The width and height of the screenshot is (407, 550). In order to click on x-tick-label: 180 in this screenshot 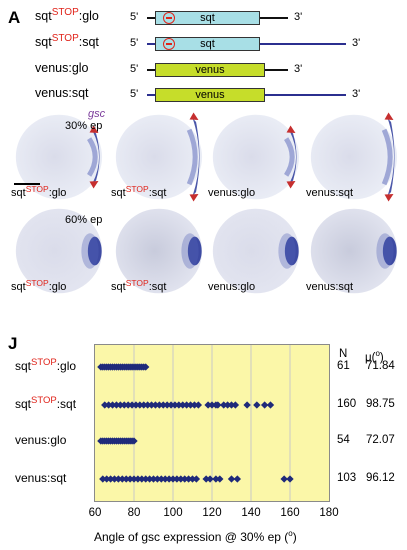, I will do `click(329, 513)`.